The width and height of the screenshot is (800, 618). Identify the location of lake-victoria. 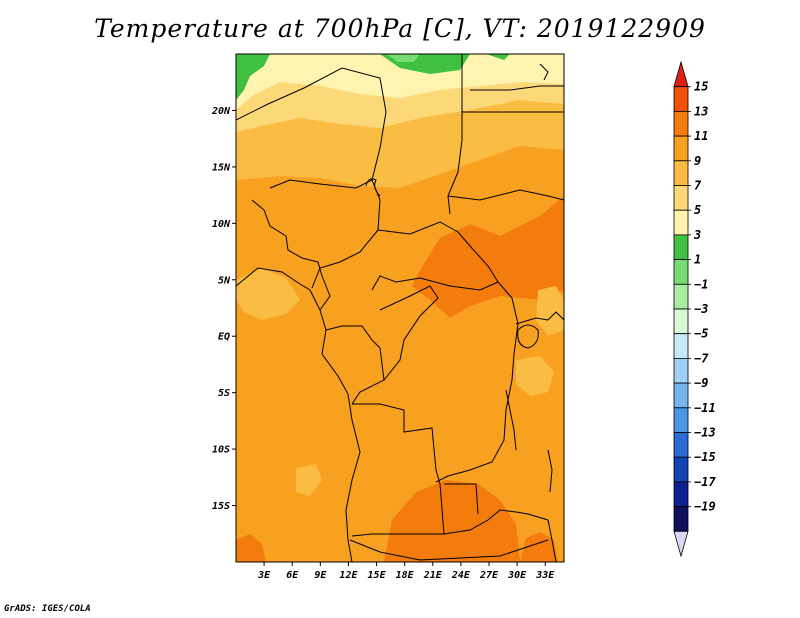
(528, 336).